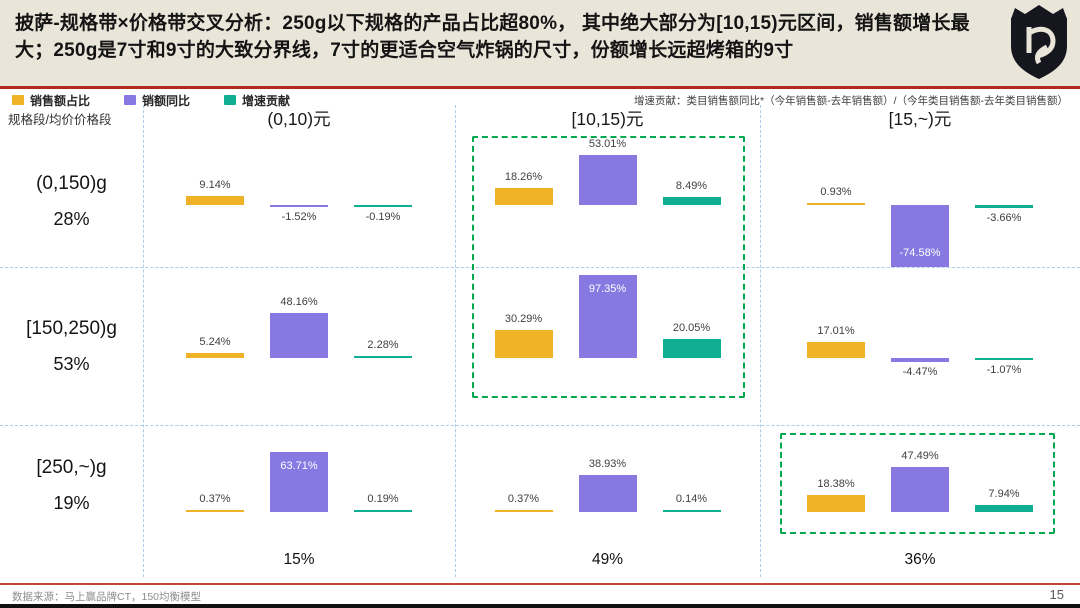 The height and width of the screenshot is (608, 1080). I want to click on bar-group-growth-contribution: -1.07%, so click(1004, 346).